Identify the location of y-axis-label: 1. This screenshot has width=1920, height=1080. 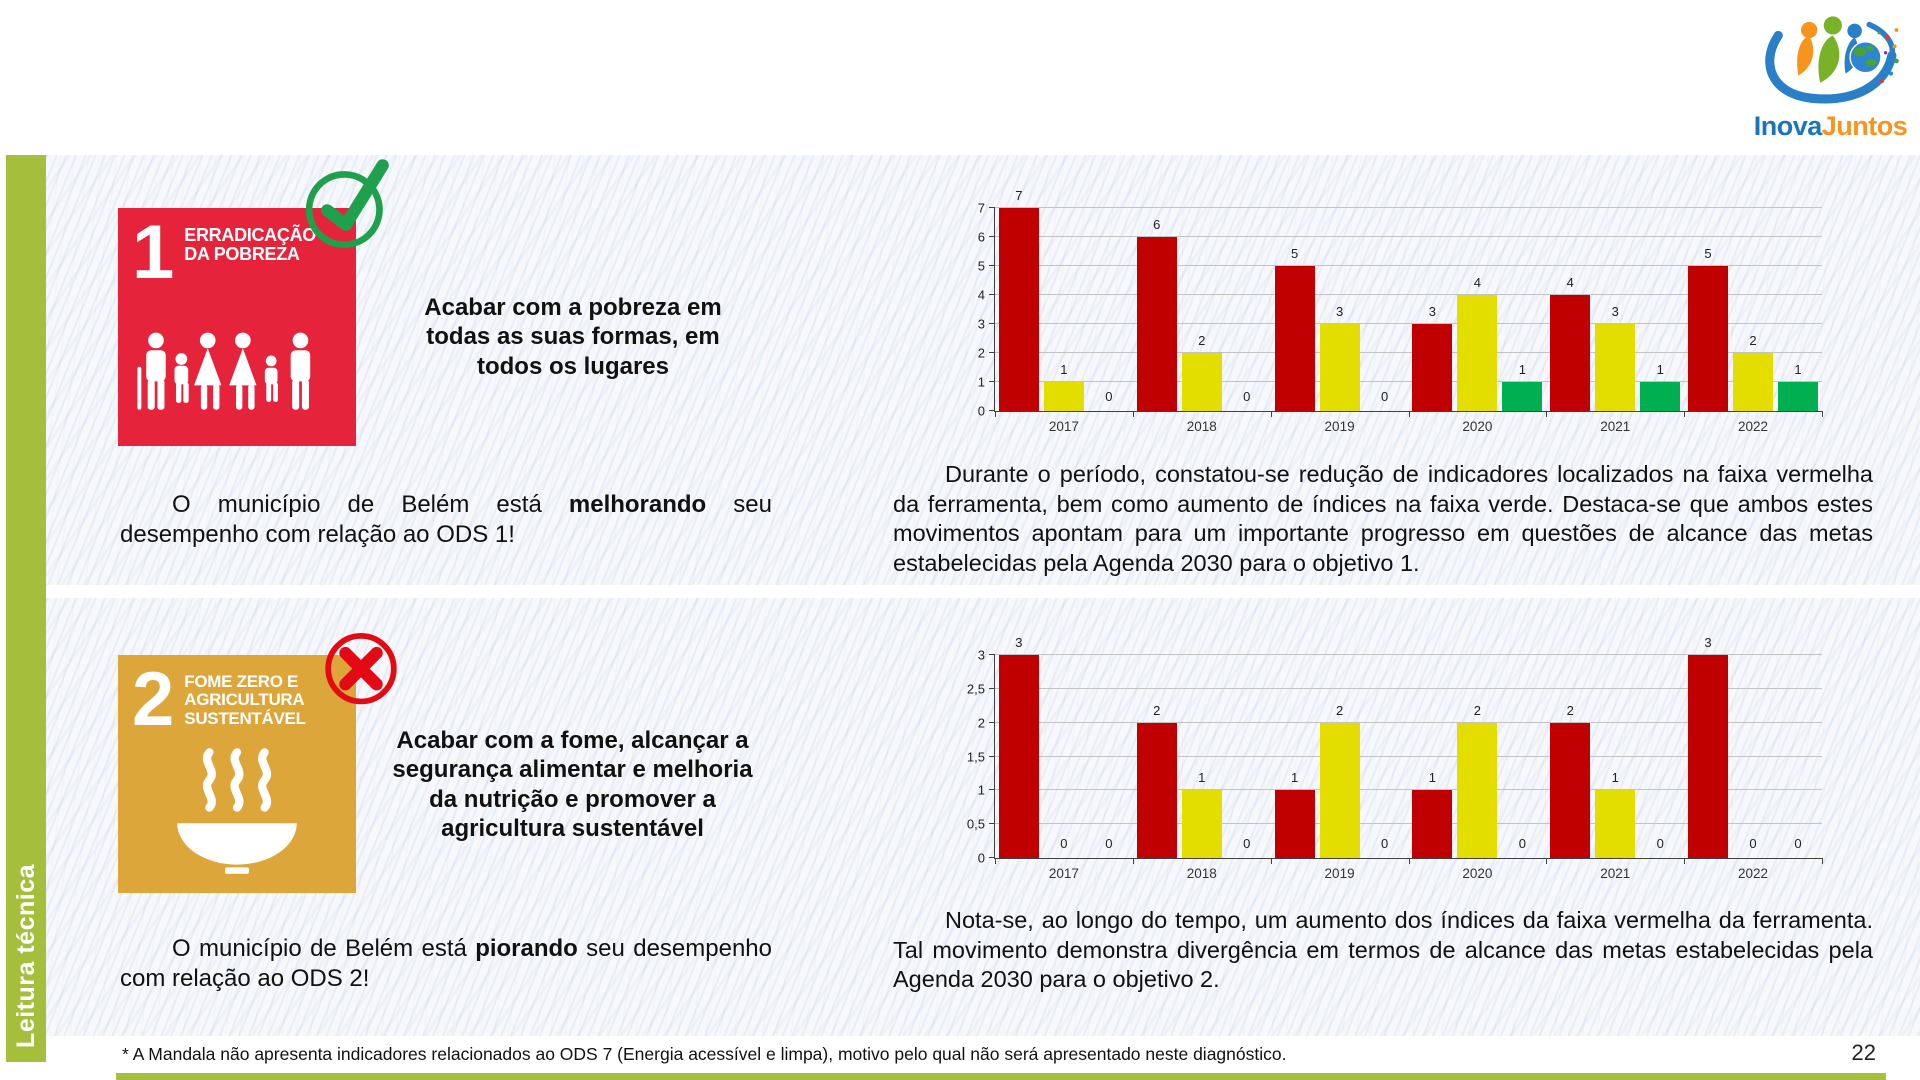
(981, 382).